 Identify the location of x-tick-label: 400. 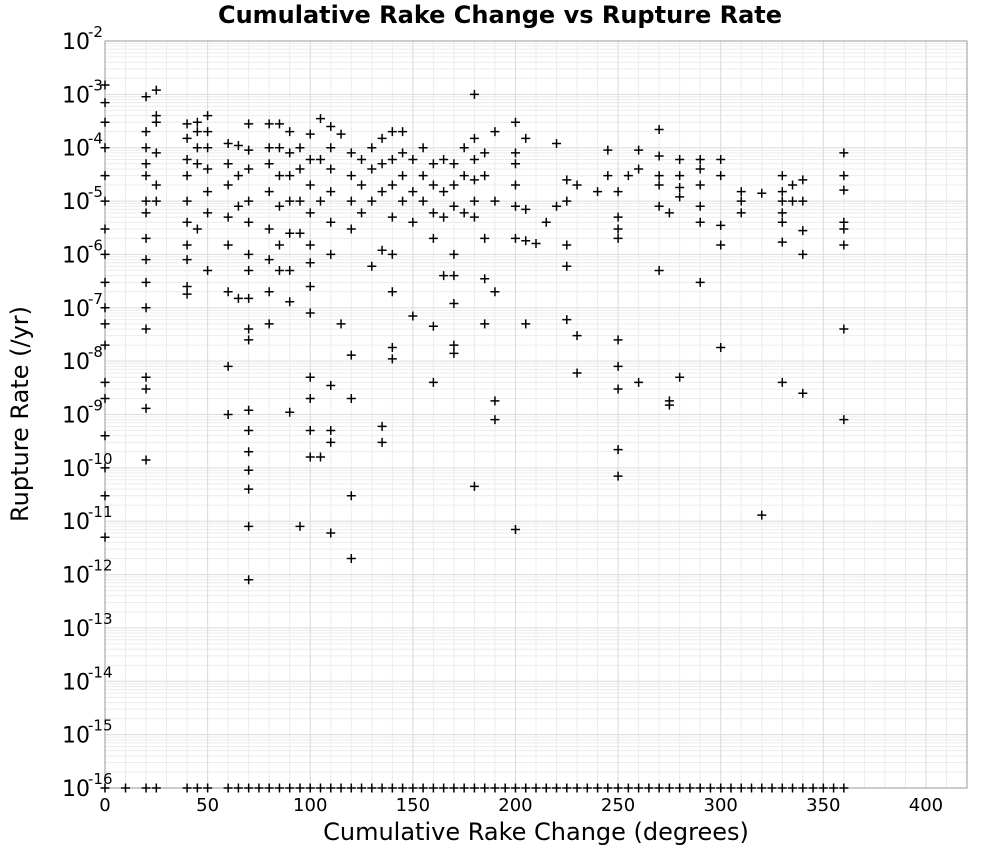
(926, 805).